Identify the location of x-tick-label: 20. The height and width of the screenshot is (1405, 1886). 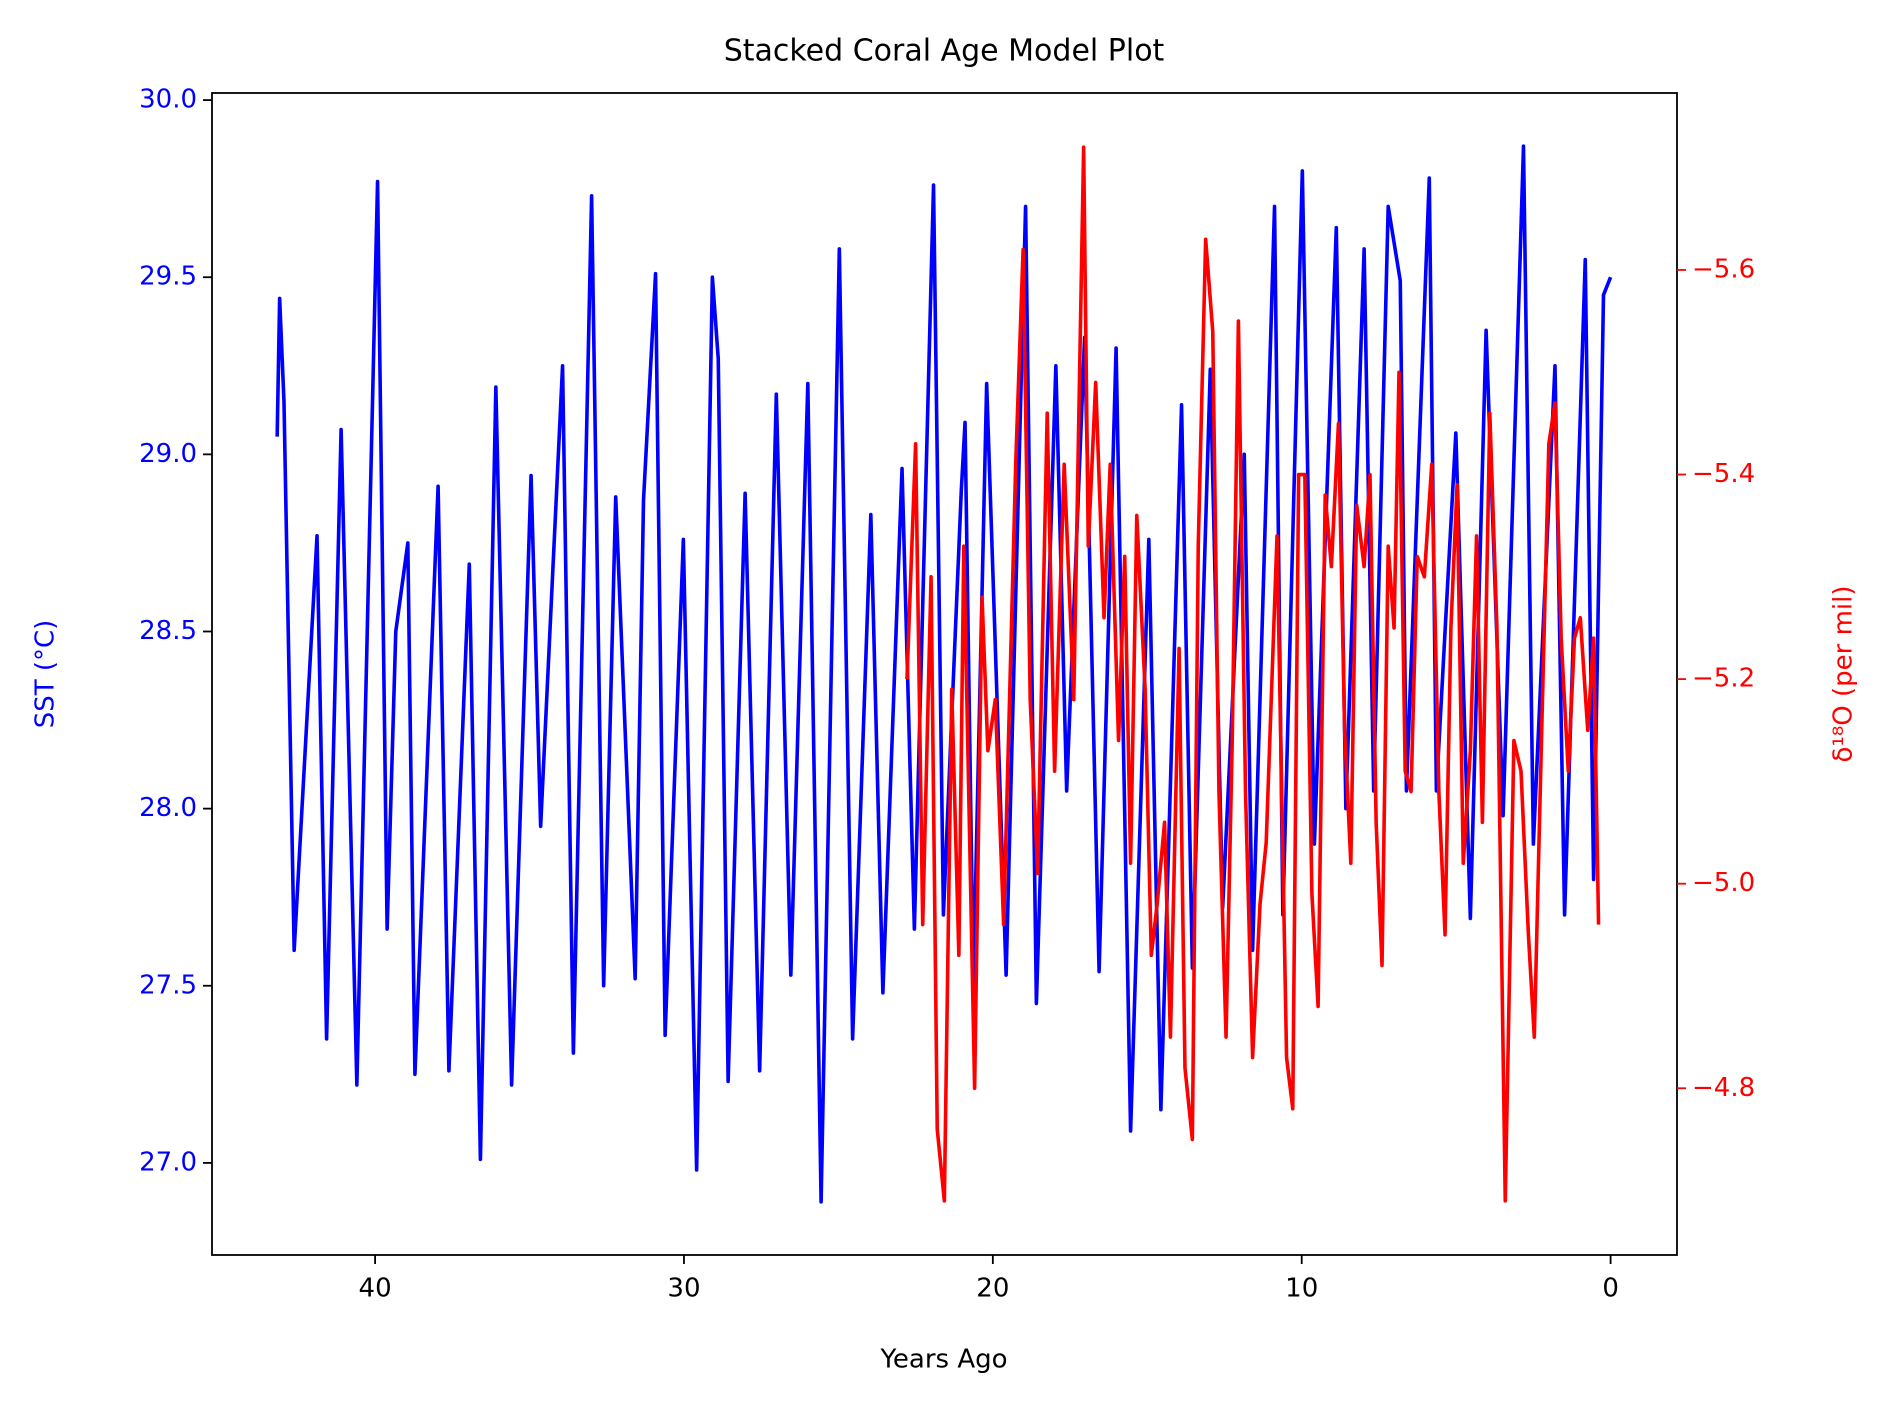
(992, 1289).